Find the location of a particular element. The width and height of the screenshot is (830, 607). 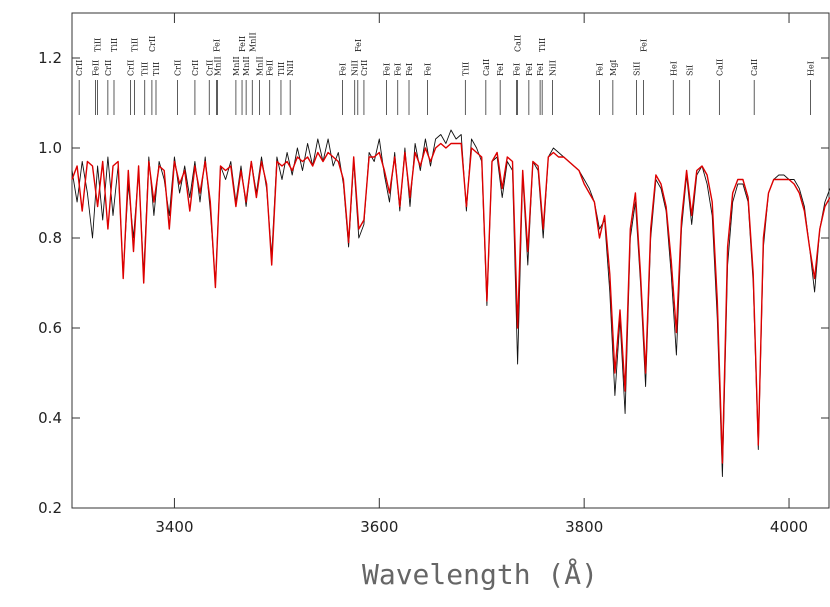

y-tick-label: 0.4 is located at coordinates (50, 418).